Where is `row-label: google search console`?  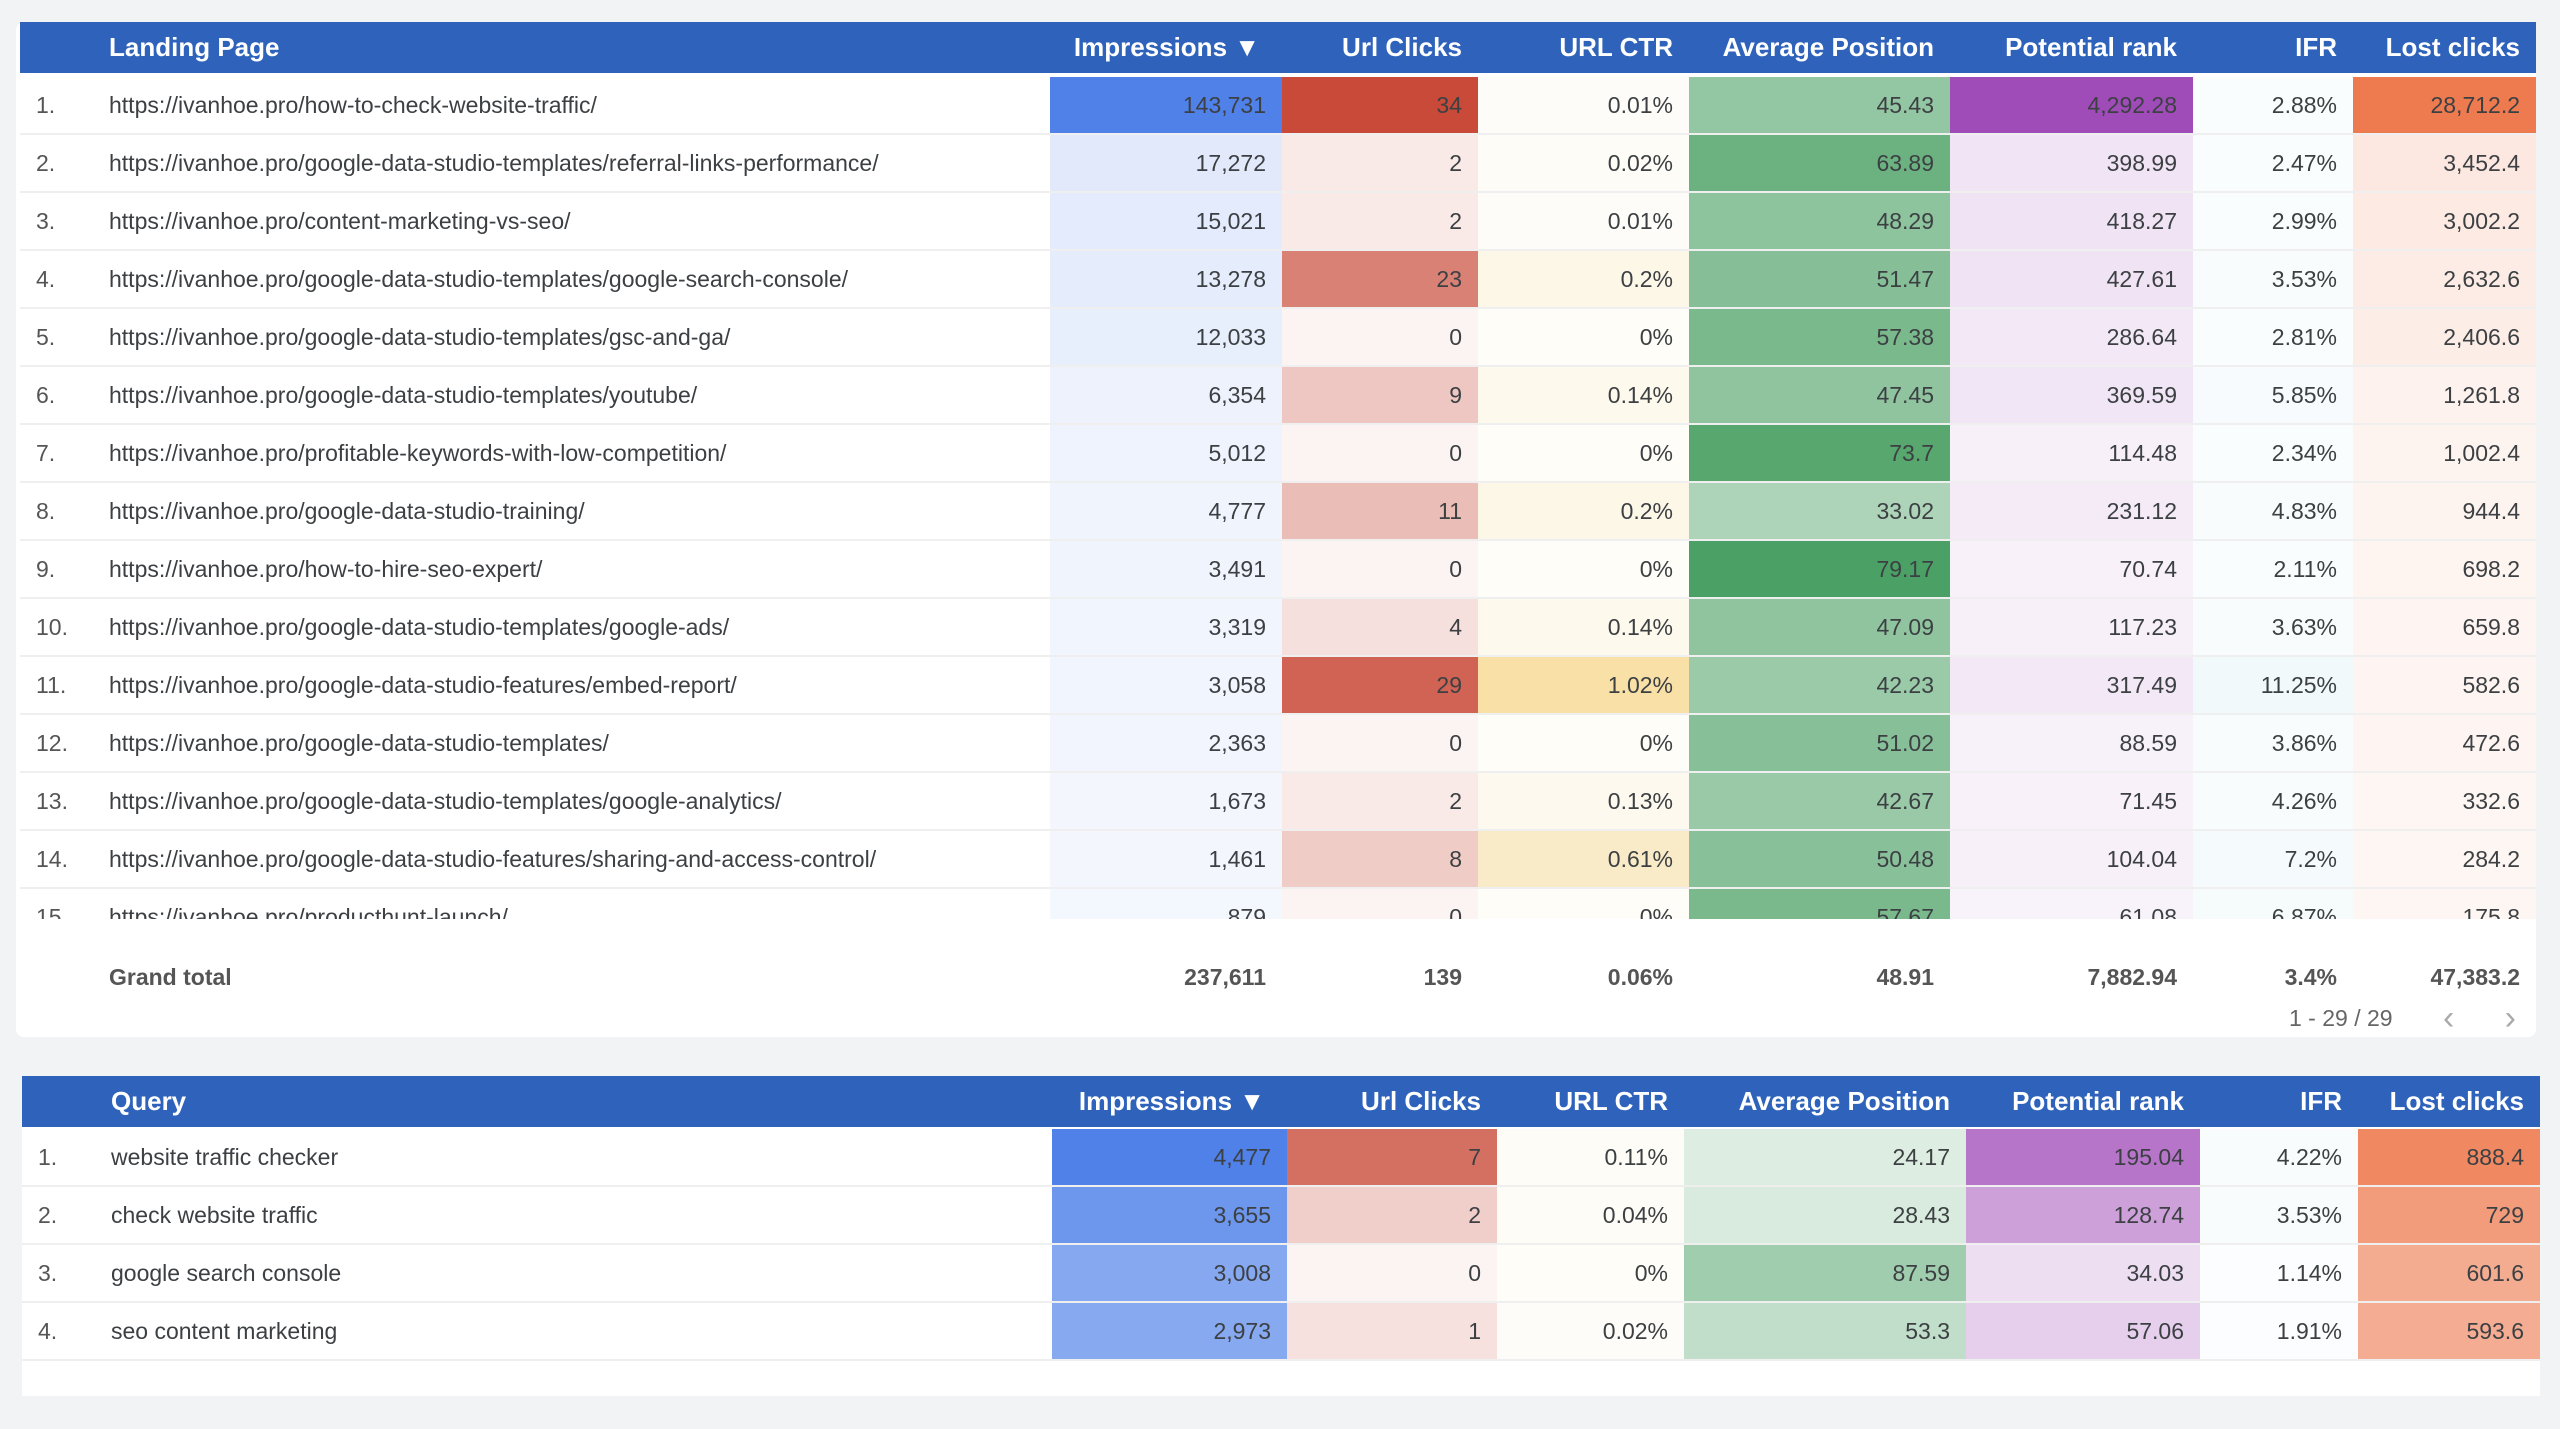
row-label: google search console is located at coordinates (226, 1273).